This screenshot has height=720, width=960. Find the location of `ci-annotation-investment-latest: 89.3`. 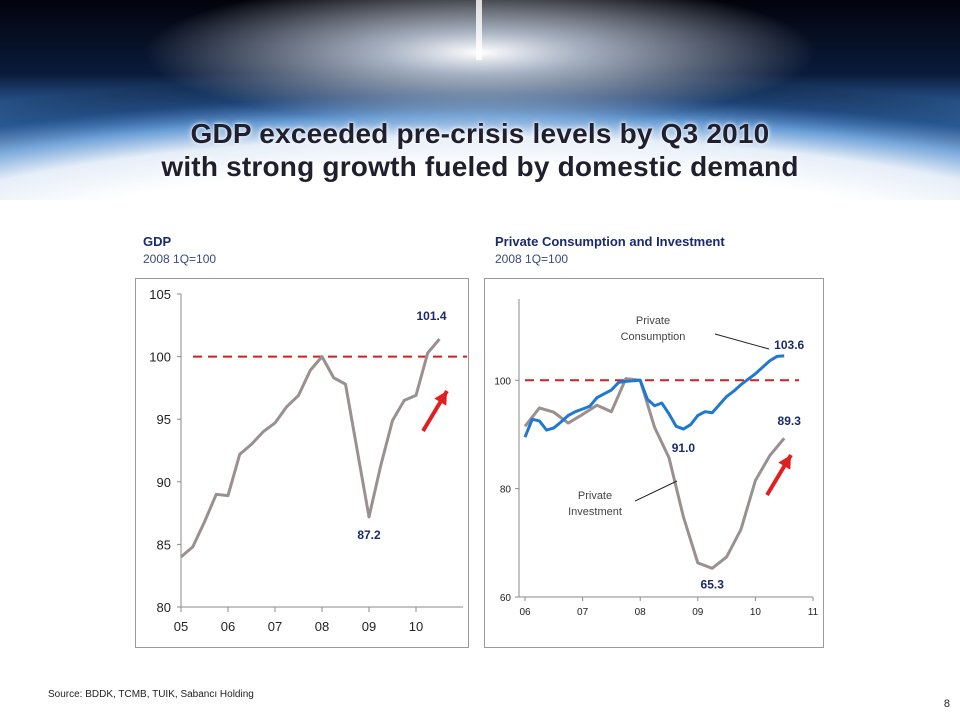

ci-annotation-investment-latest: 89.3 is located at coordinates (790, 421).